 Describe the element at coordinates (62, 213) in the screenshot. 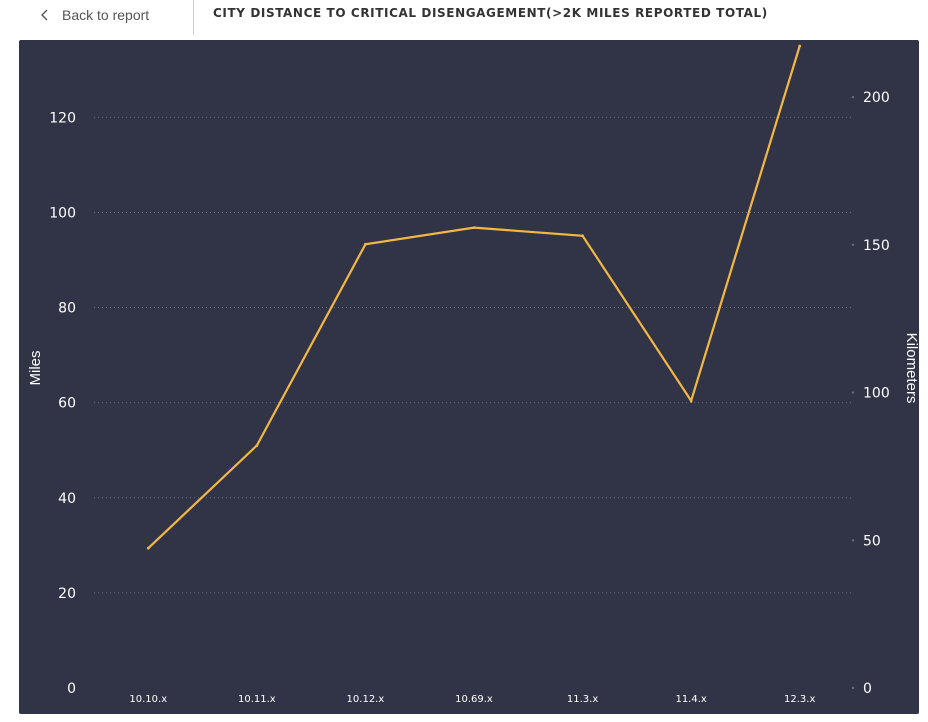

I see `y-tick-label: 100` at that location.